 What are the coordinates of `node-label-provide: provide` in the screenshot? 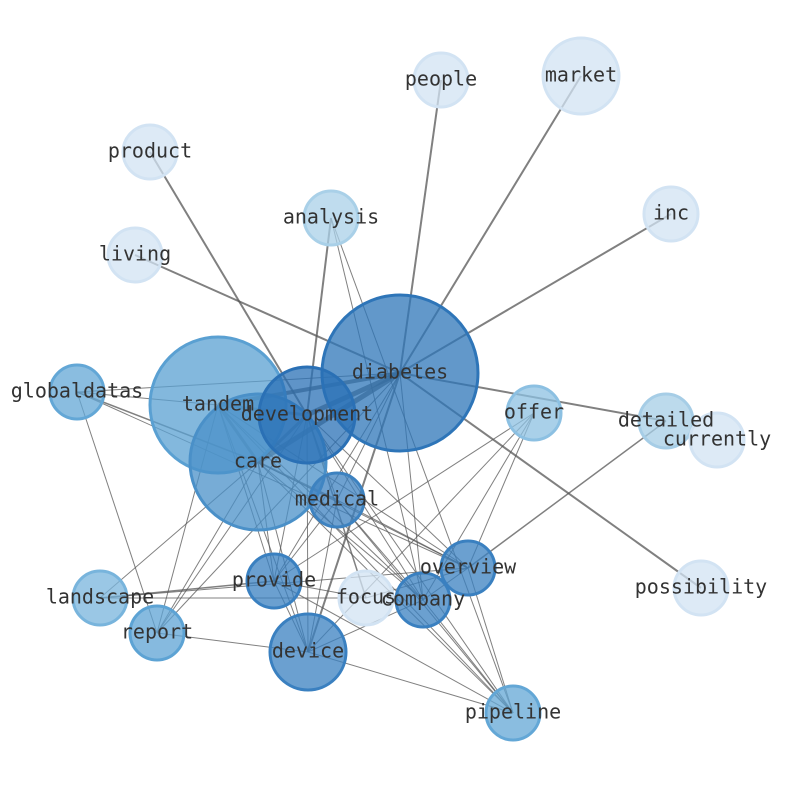 It's located at (274, 580).